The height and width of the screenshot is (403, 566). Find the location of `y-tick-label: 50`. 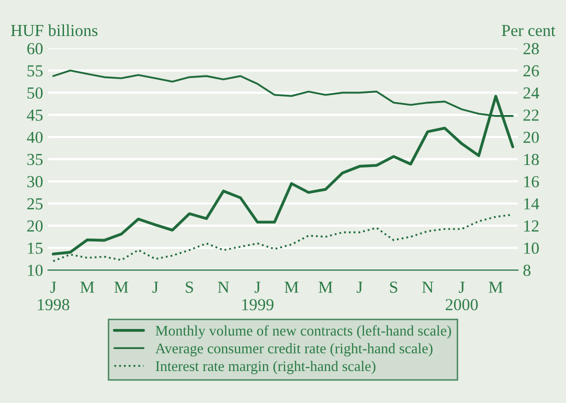

y-tick-label: 50 is located at coordinates (35, 93).